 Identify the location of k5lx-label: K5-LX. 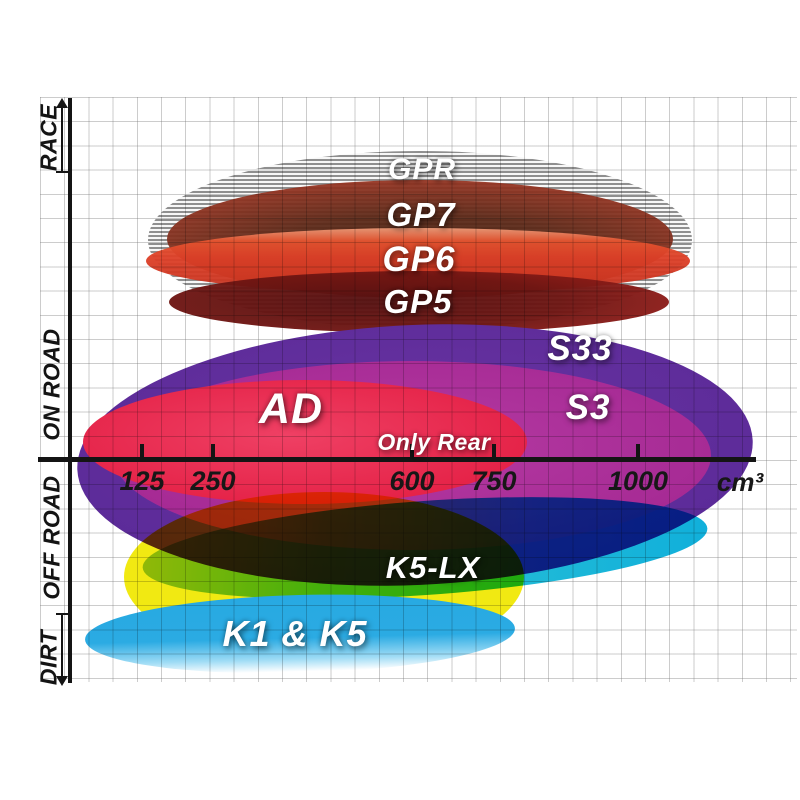
(433, 567).